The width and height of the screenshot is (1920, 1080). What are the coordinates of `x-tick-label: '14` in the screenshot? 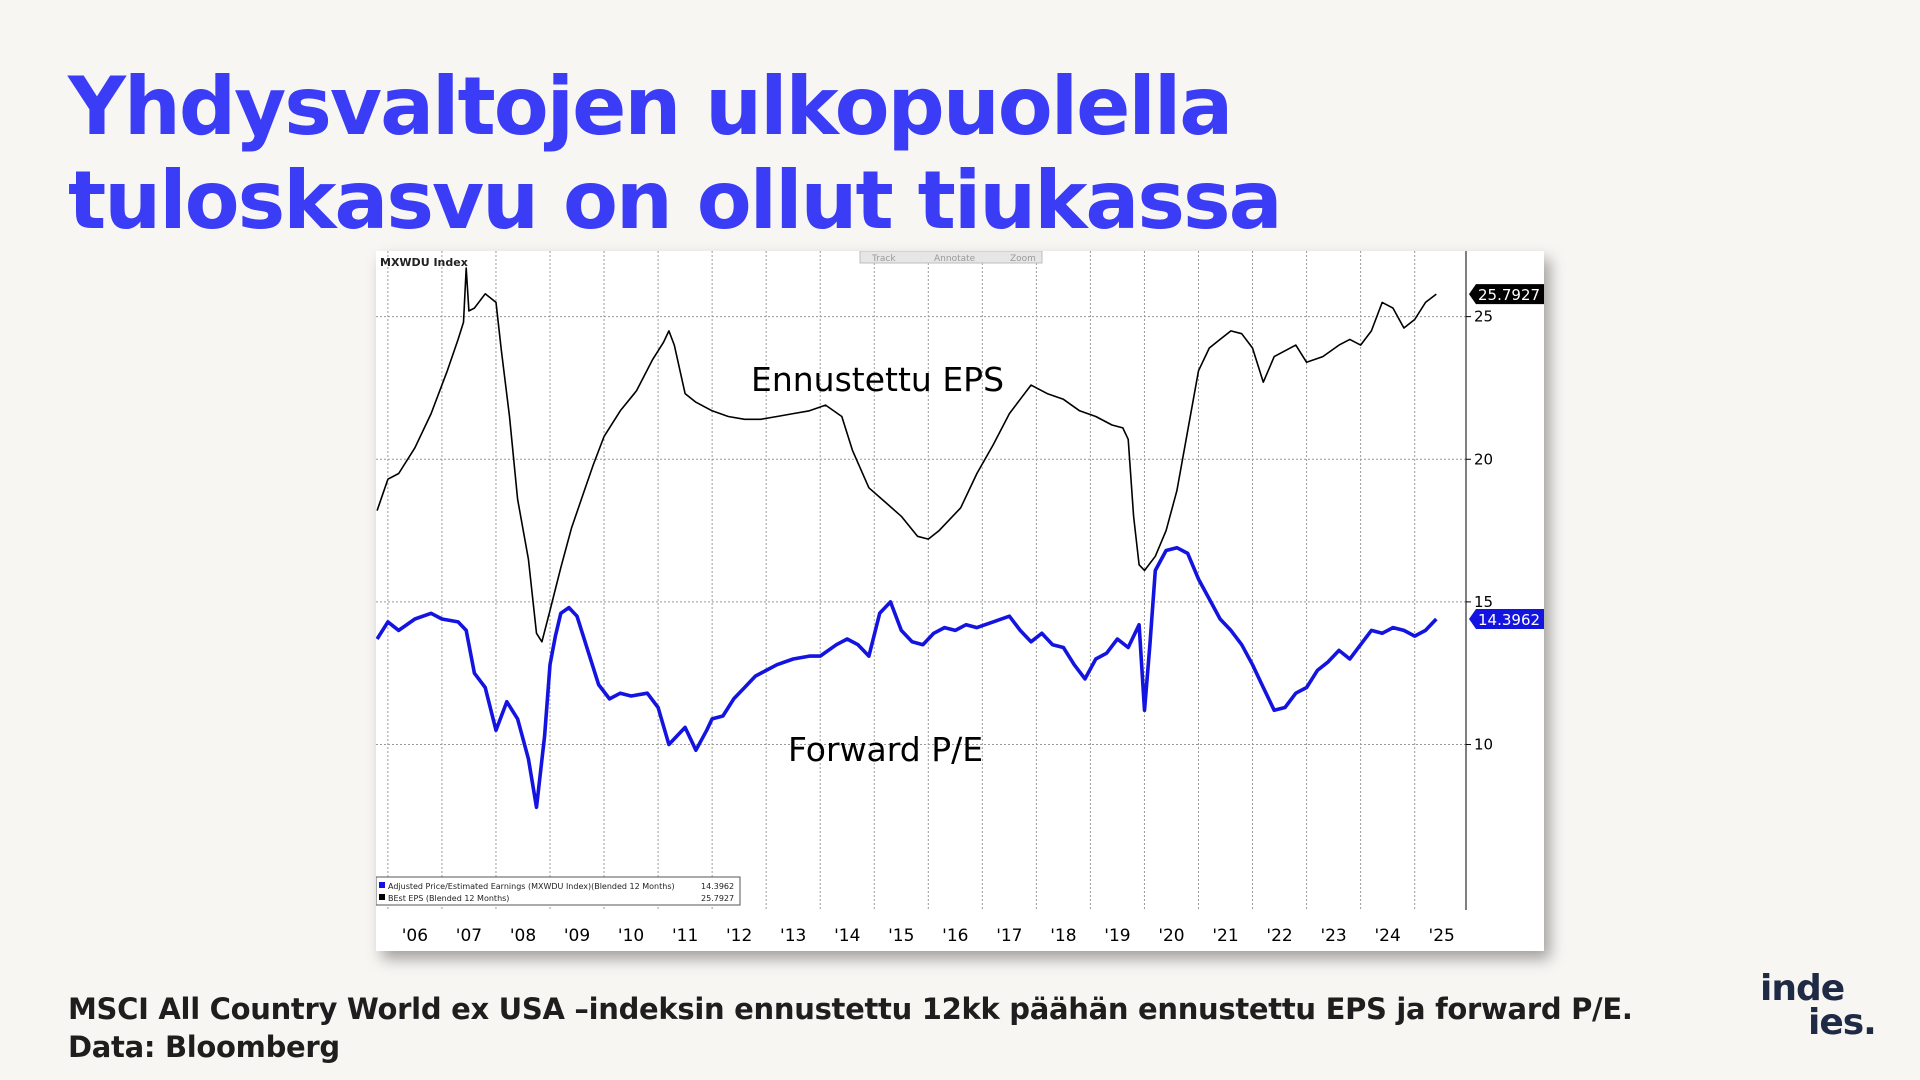 It's located at (847, 936).